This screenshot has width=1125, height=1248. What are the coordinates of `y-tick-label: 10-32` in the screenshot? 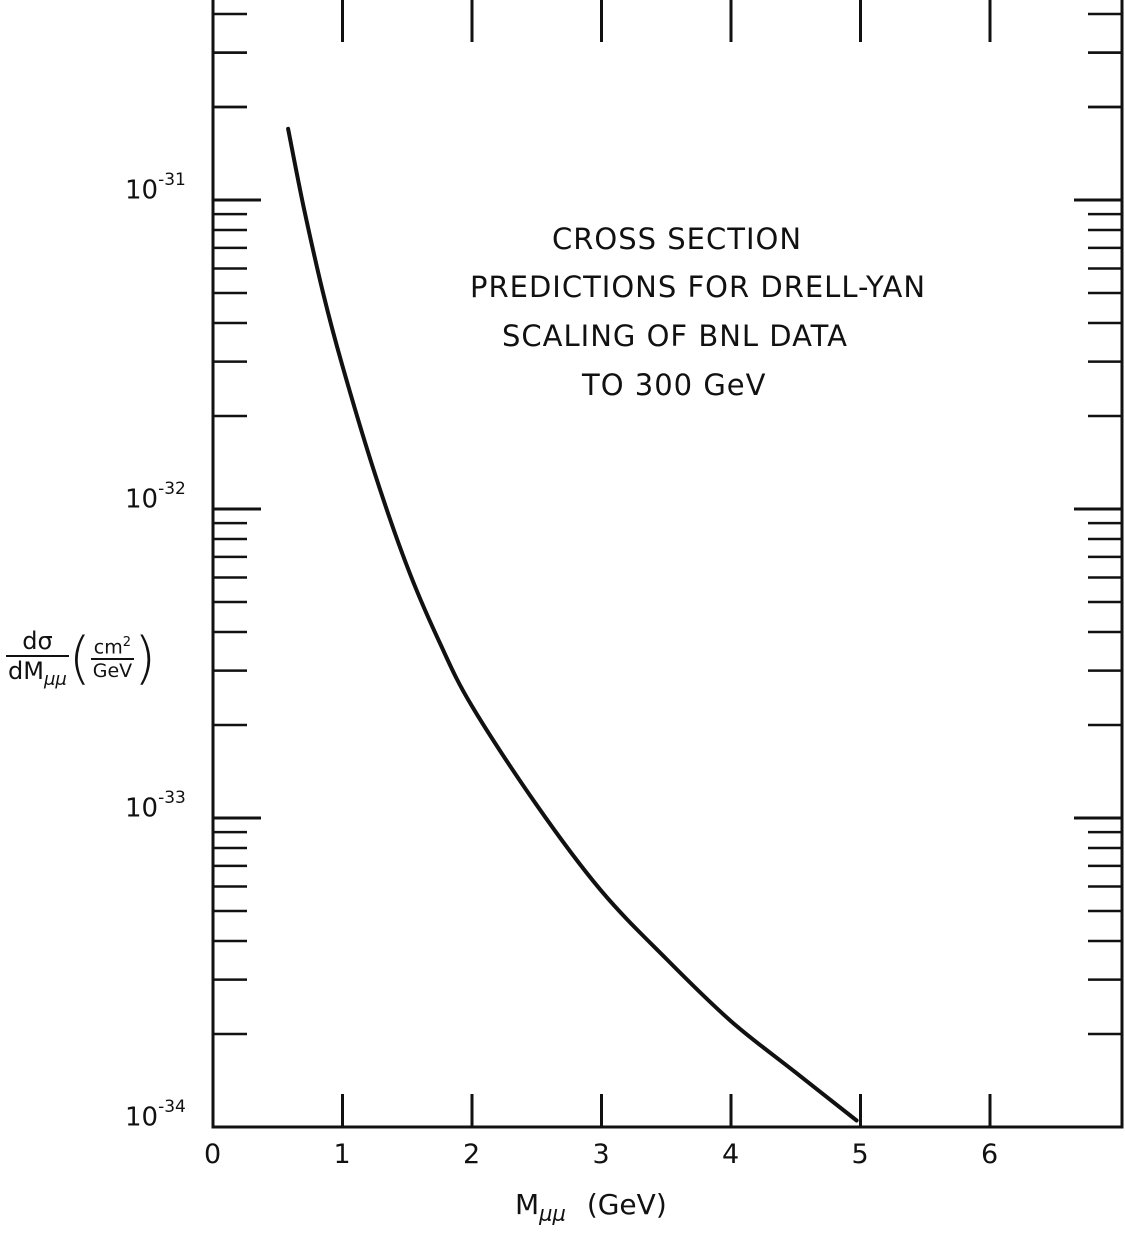 It's located at (155, 497).